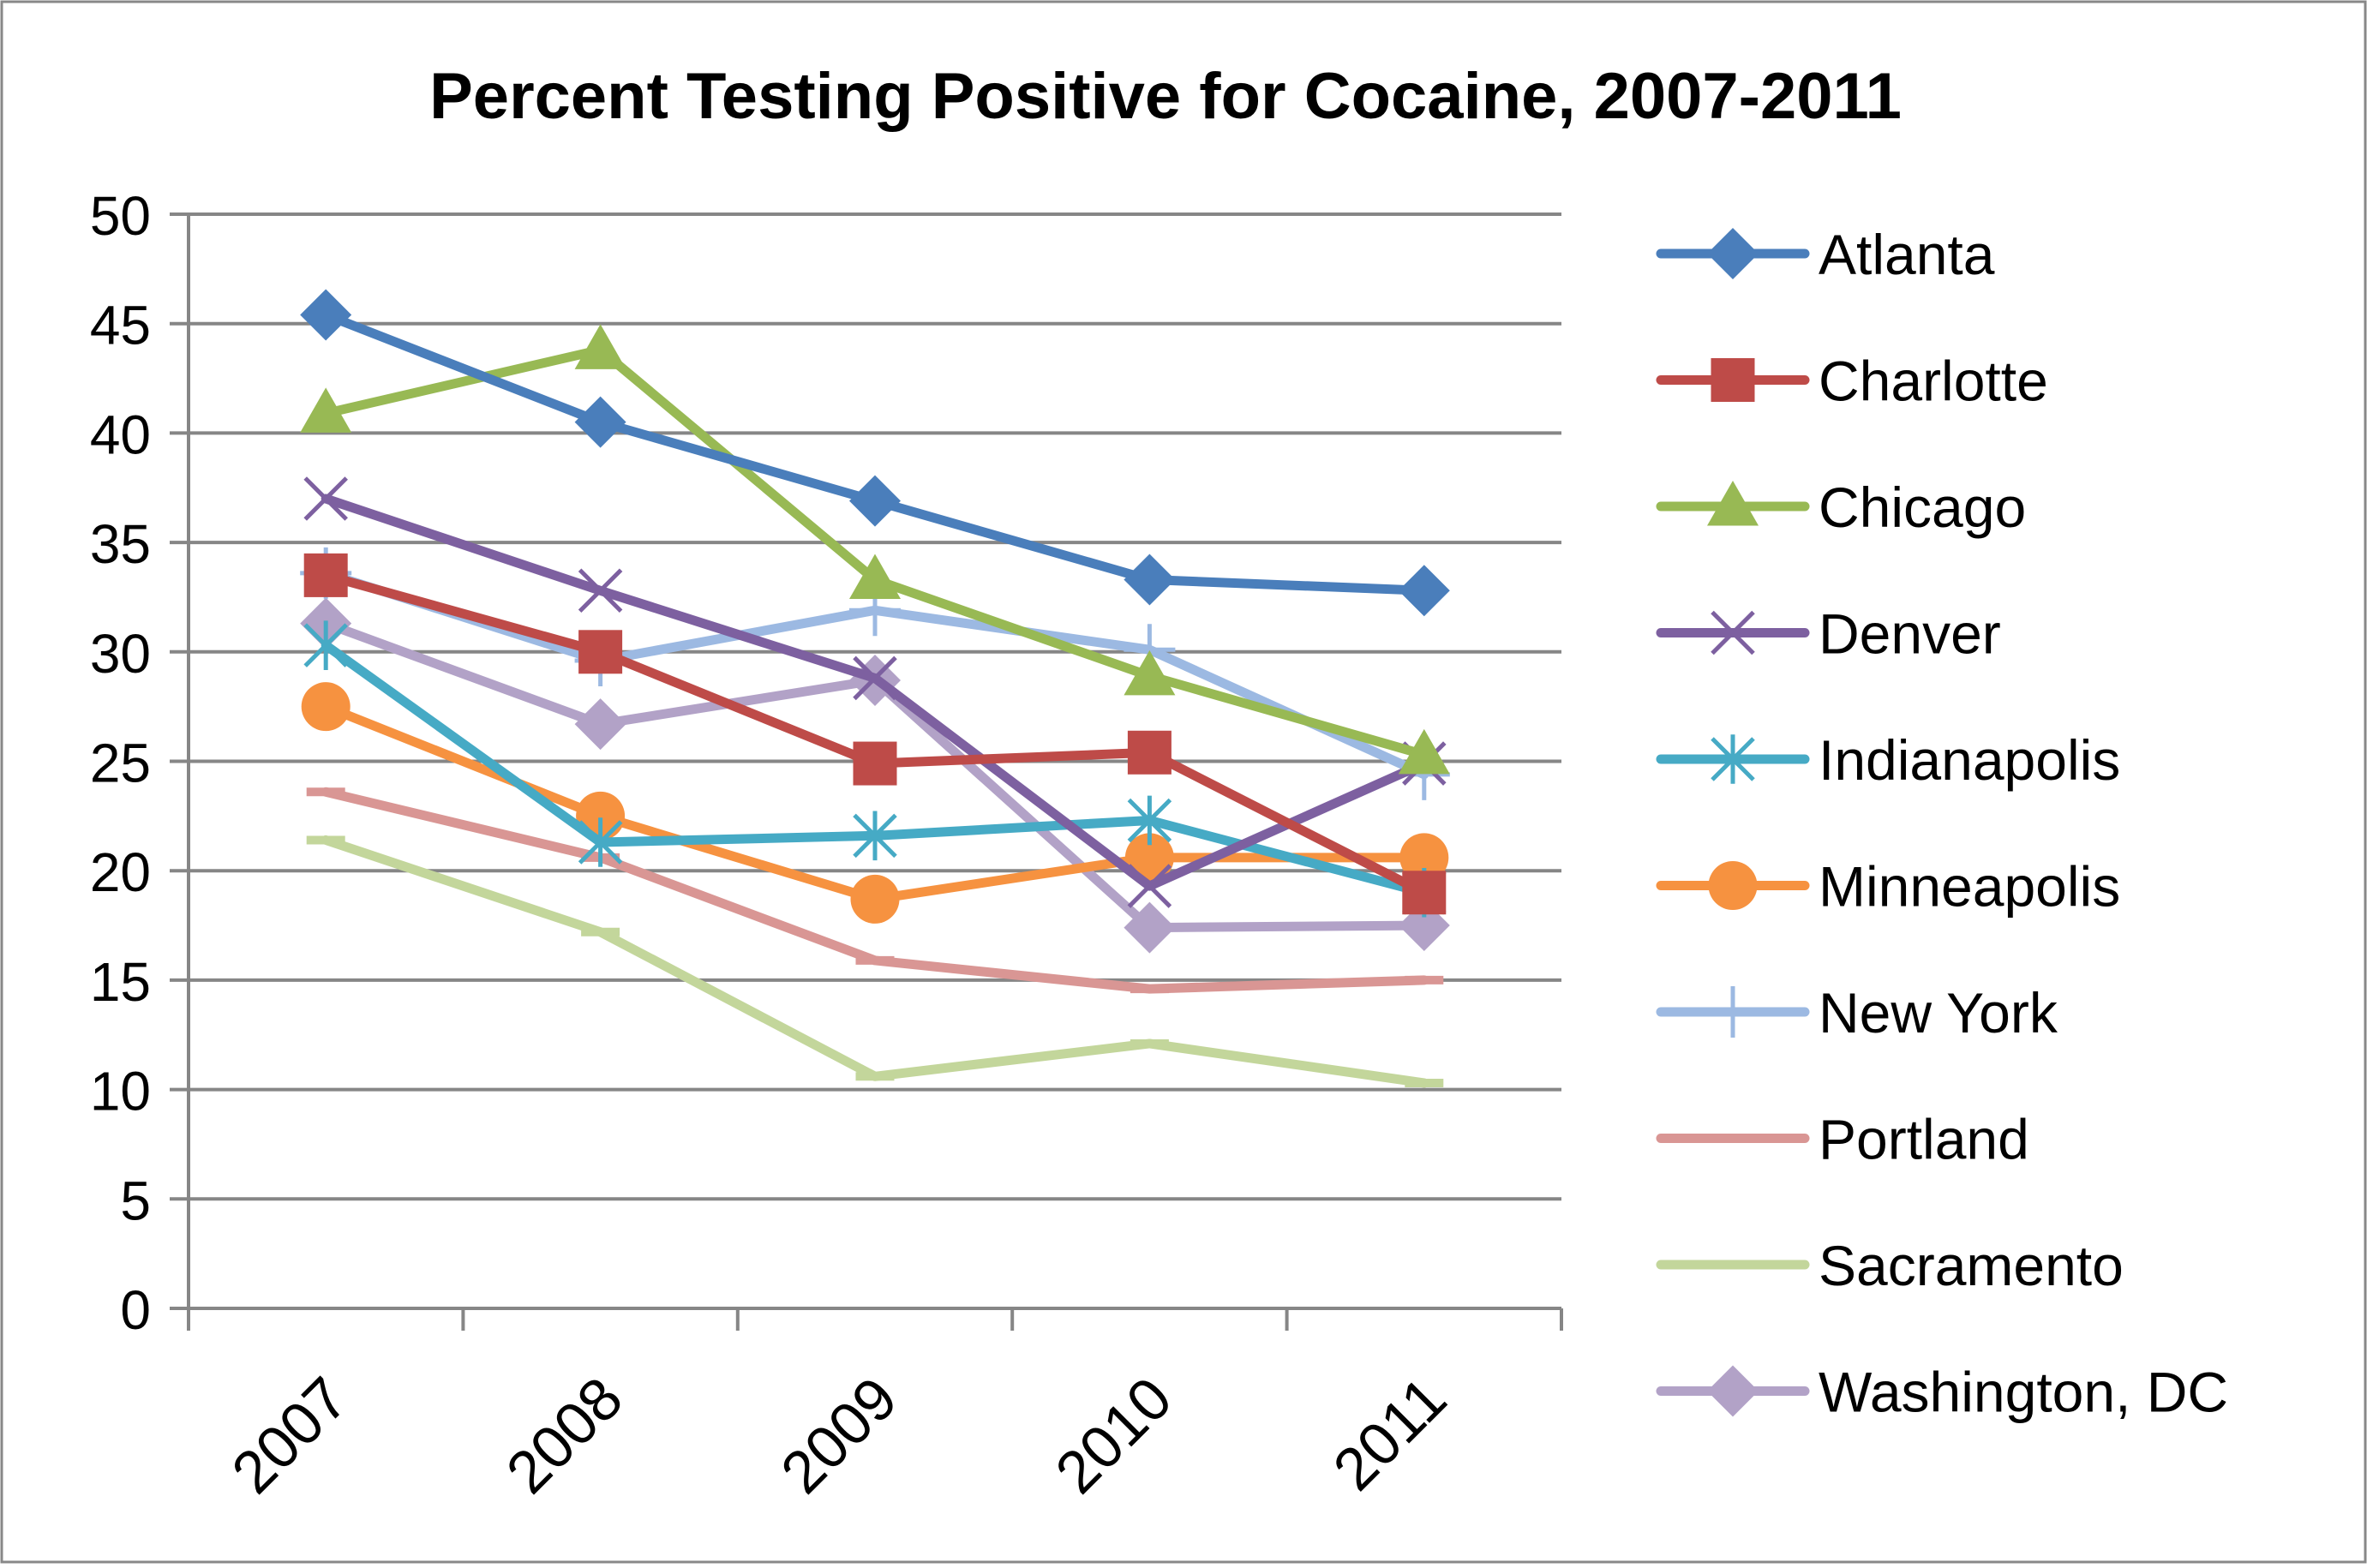 The image size is (2367, 1568). I want to click on y-tick-label: 40, so click(120, 434).